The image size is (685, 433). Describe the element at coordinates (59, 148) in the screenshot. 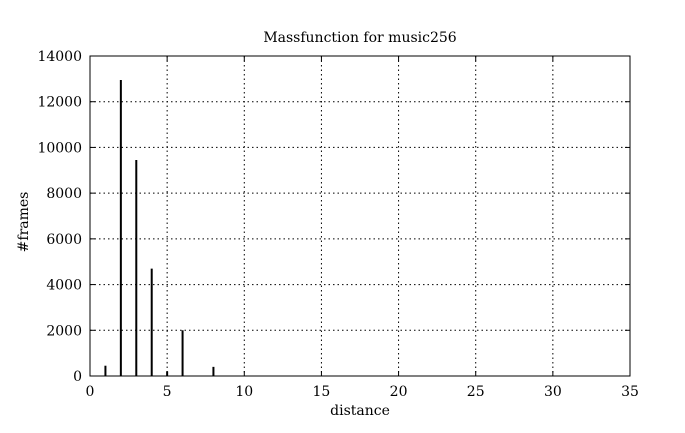

I see `y-tick-label: 10000` at that location.